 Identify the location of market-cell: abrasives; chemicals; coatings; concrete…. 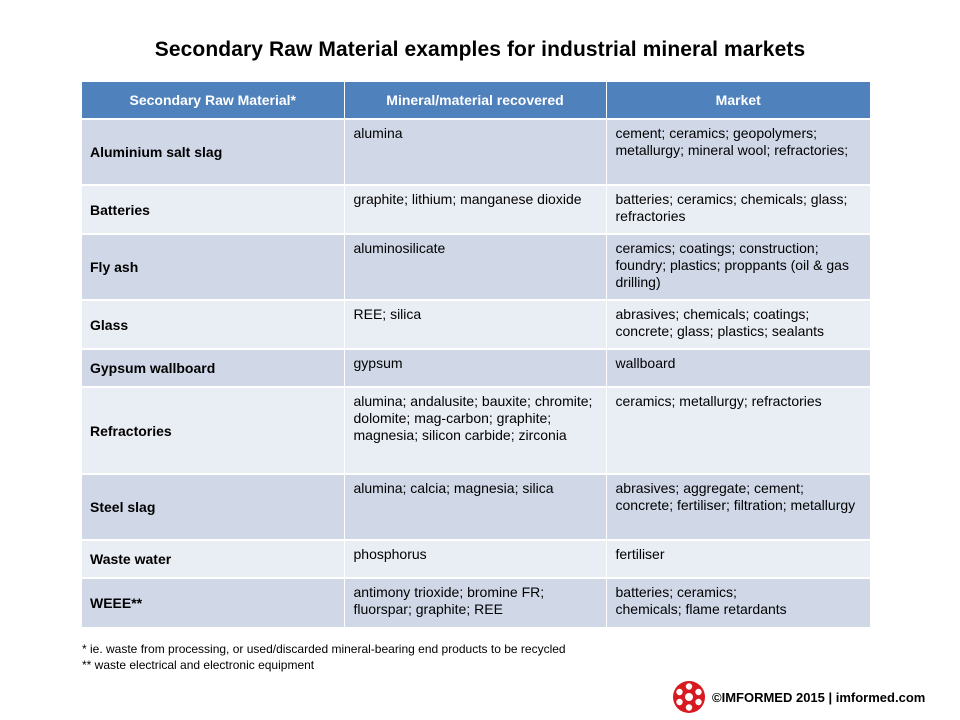
(738, 324).